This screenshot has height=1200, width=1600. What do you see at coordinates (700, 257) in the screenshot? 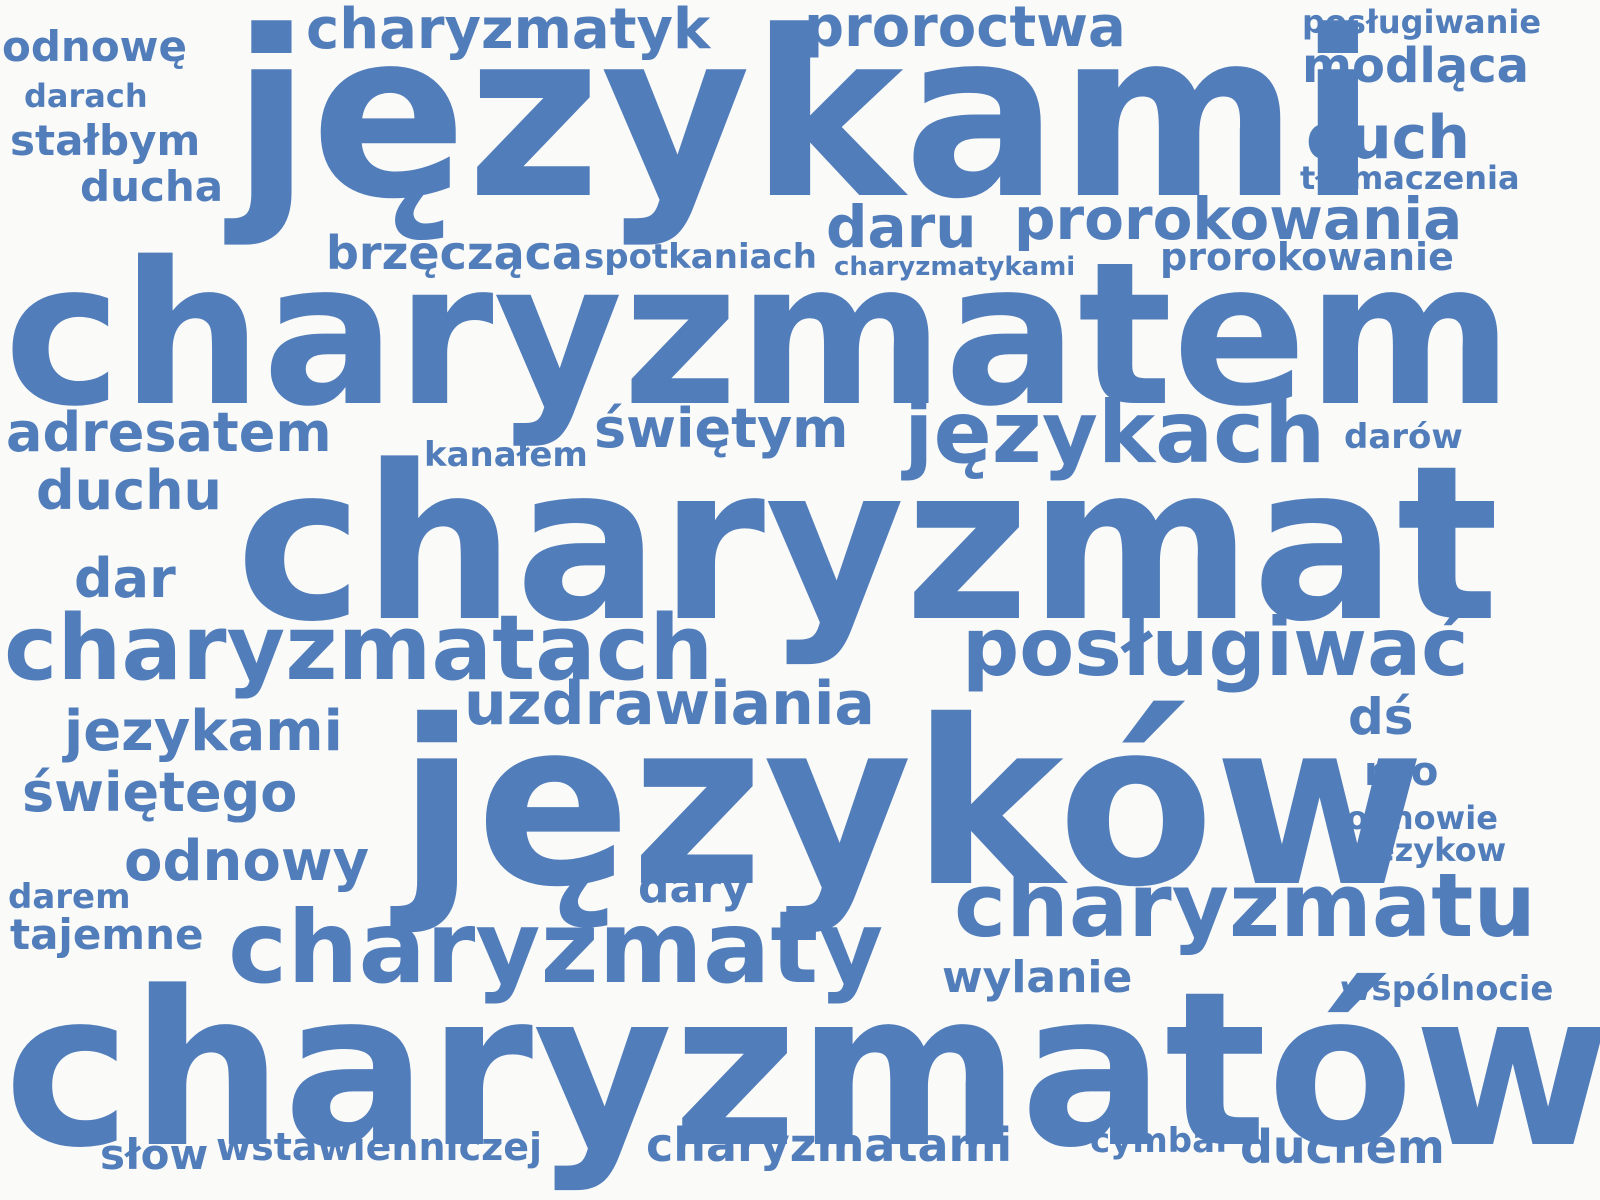
I see `word: spotkaniach` at bounding box center [700, 257].